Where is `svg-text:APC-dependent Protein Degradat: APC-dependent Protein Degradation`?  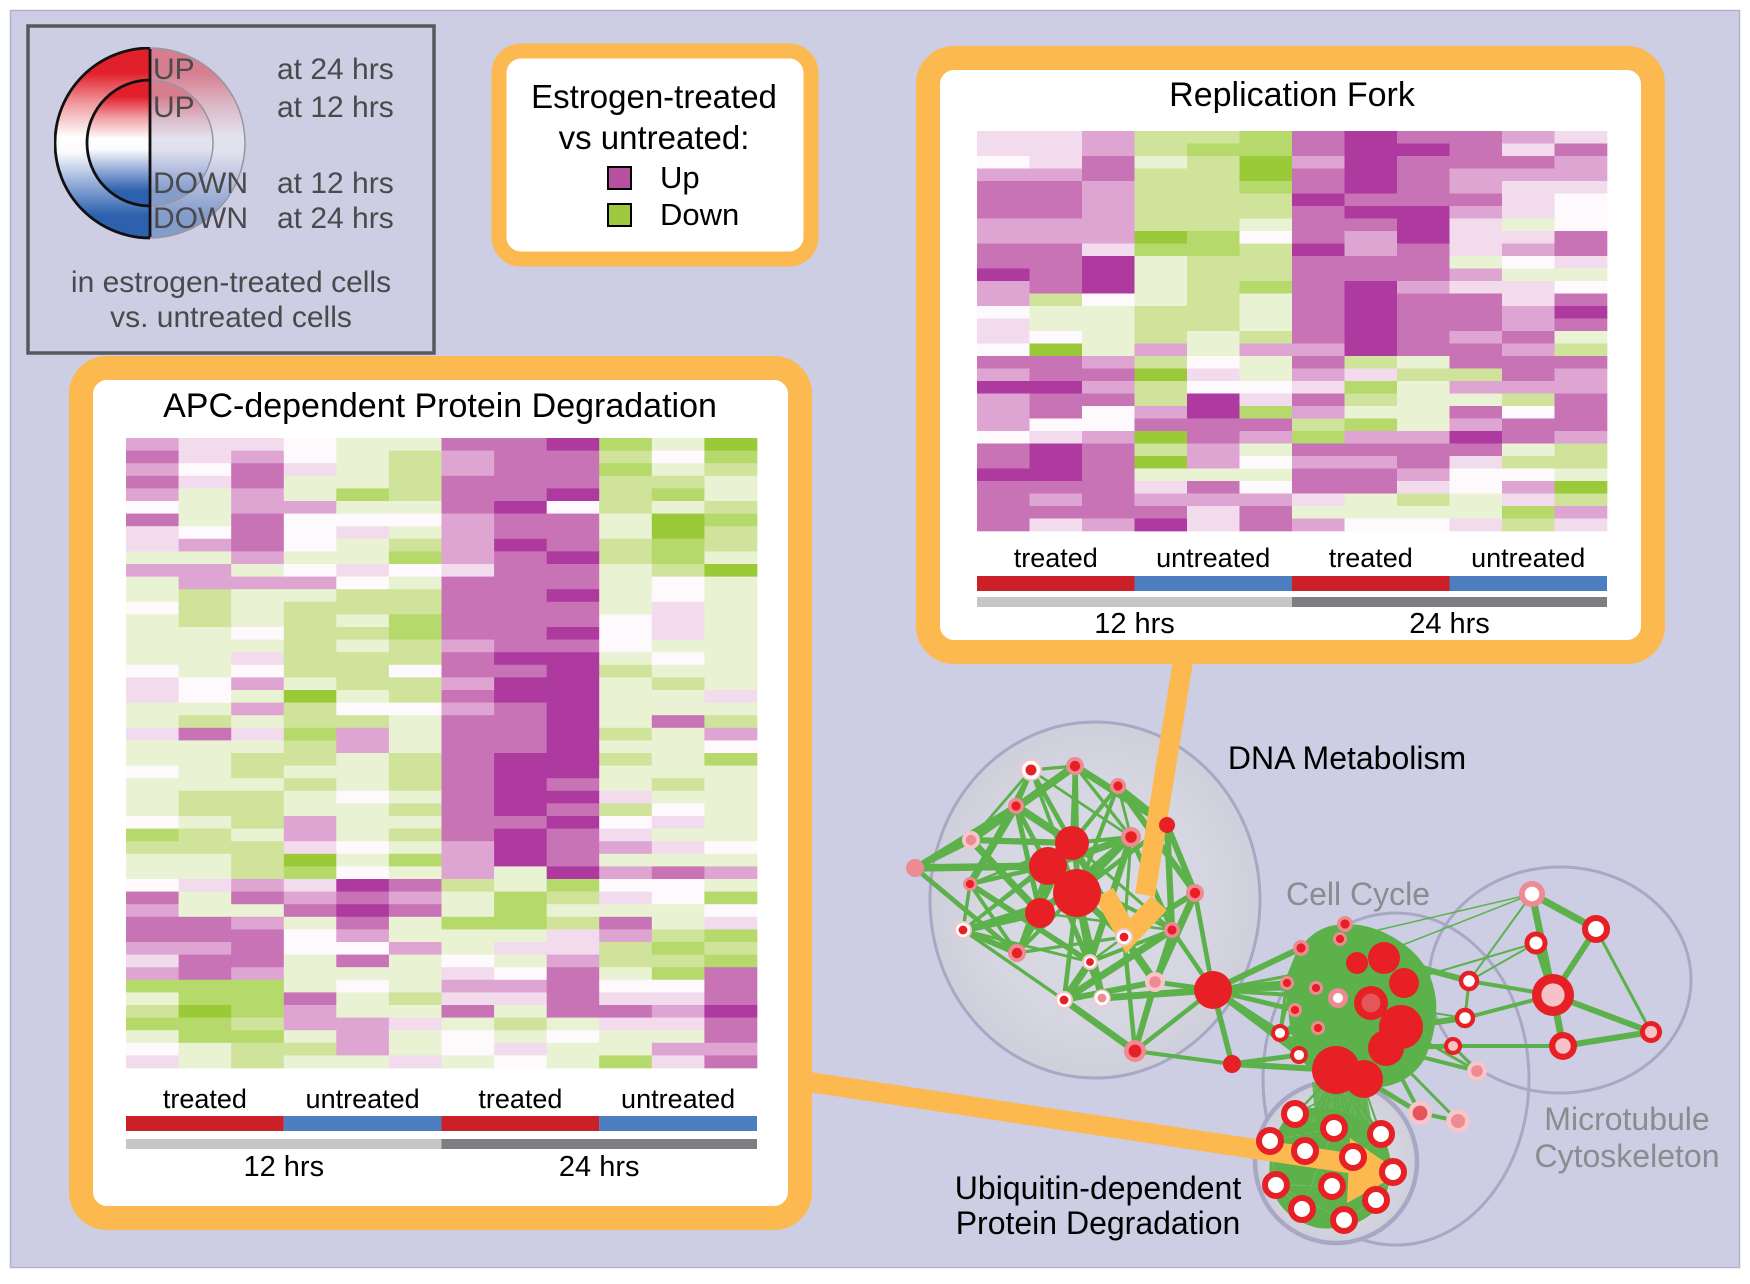
svg-text:APC-dependent Protein Degradat: APC-dependent Protein Degradation is located at coordinates (440, 406).